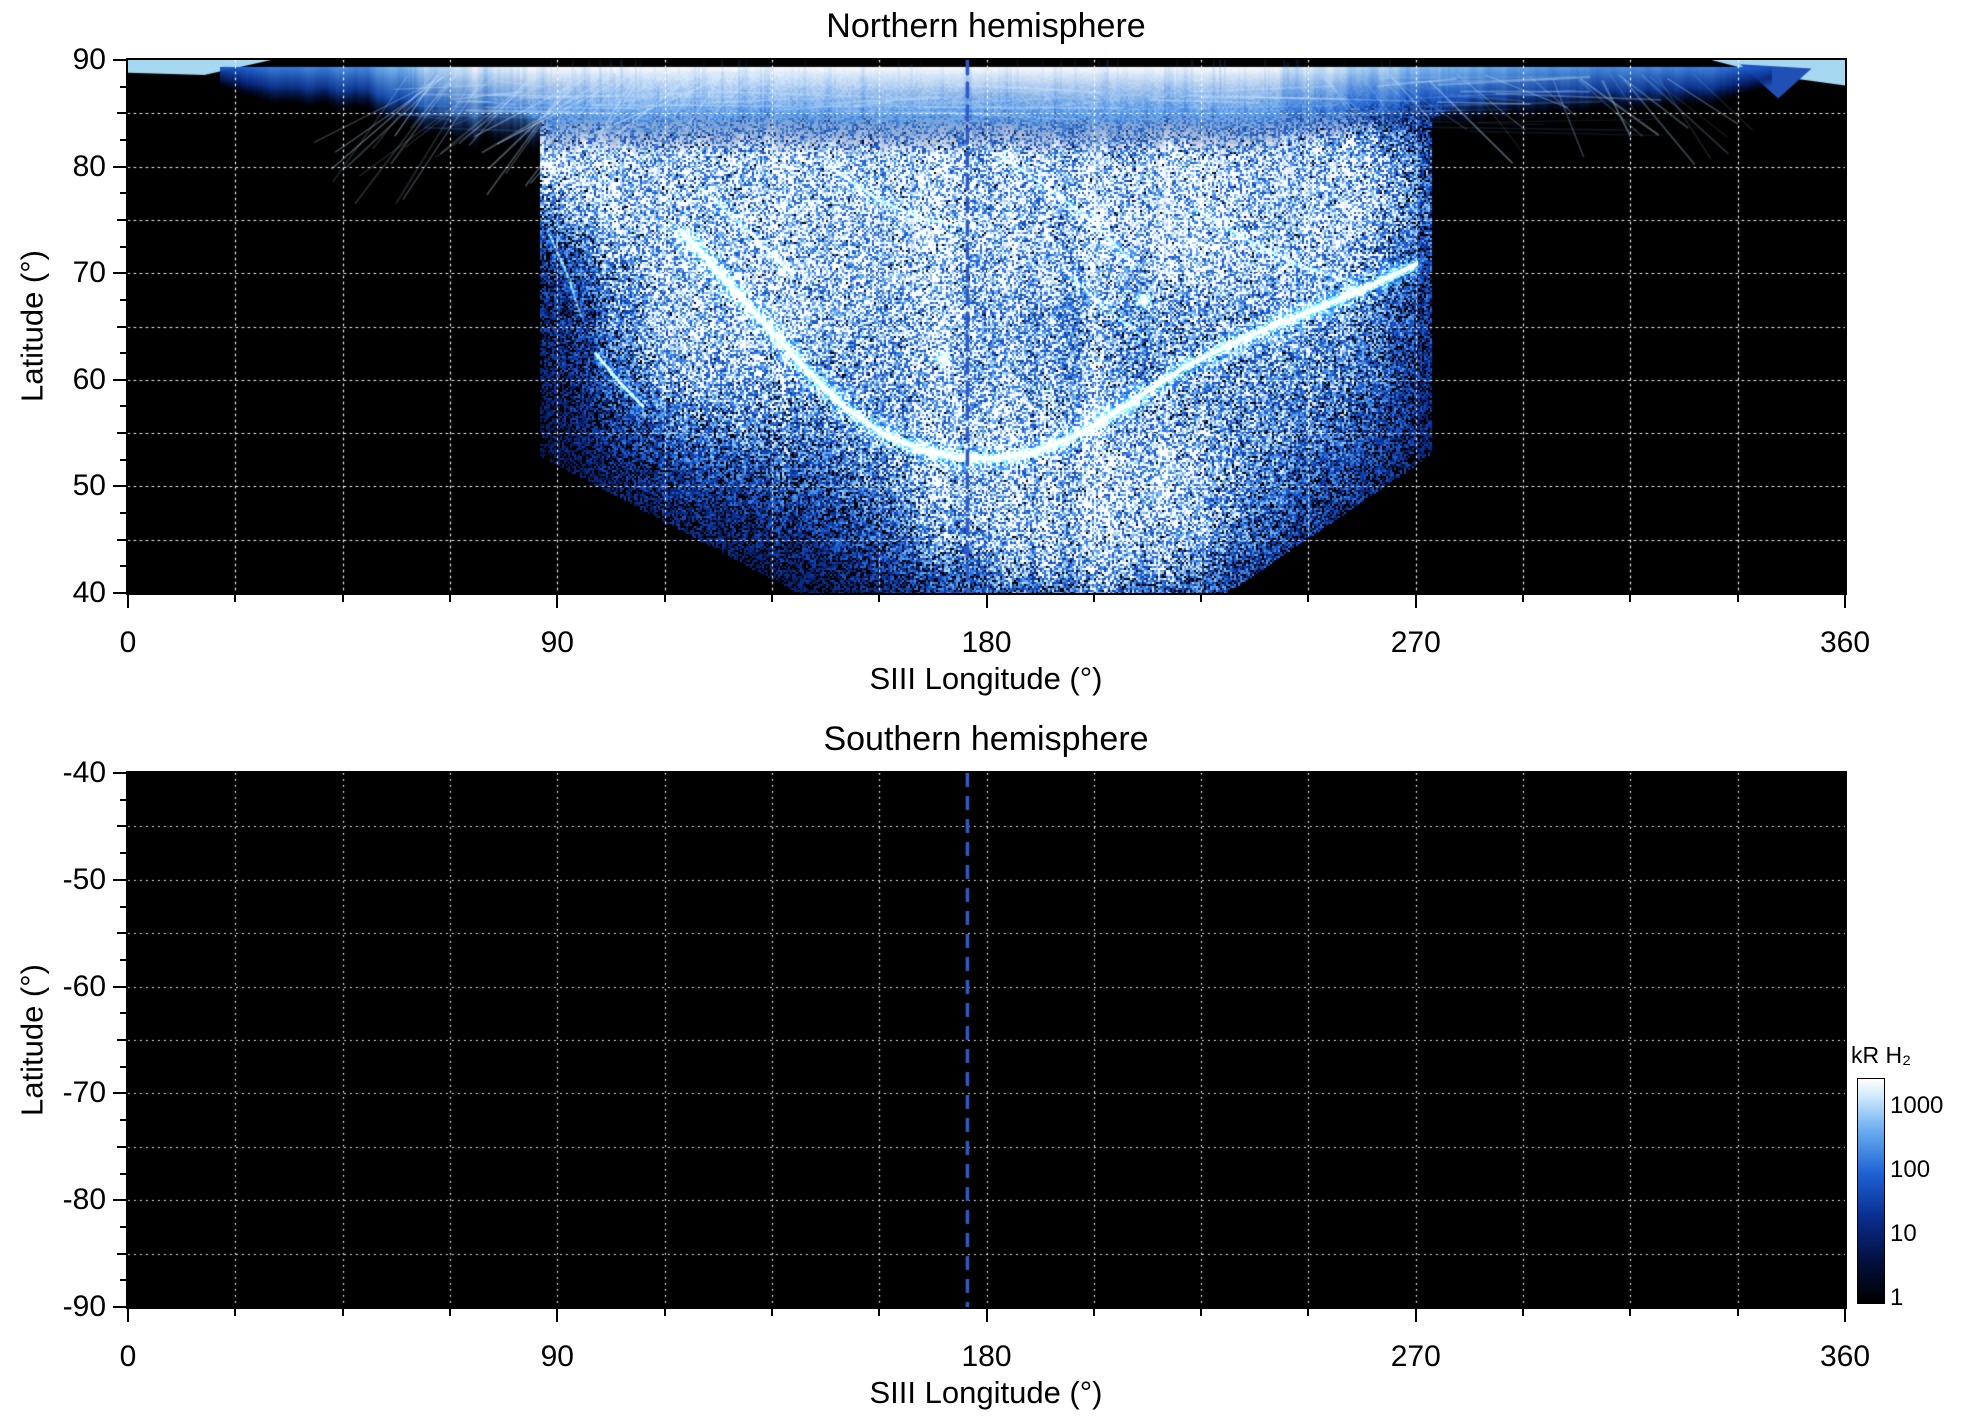 The width and height of the screenshot is (1983, 1423). I want to click on colorbar-tick-label: 100, so click(1910, 1170).